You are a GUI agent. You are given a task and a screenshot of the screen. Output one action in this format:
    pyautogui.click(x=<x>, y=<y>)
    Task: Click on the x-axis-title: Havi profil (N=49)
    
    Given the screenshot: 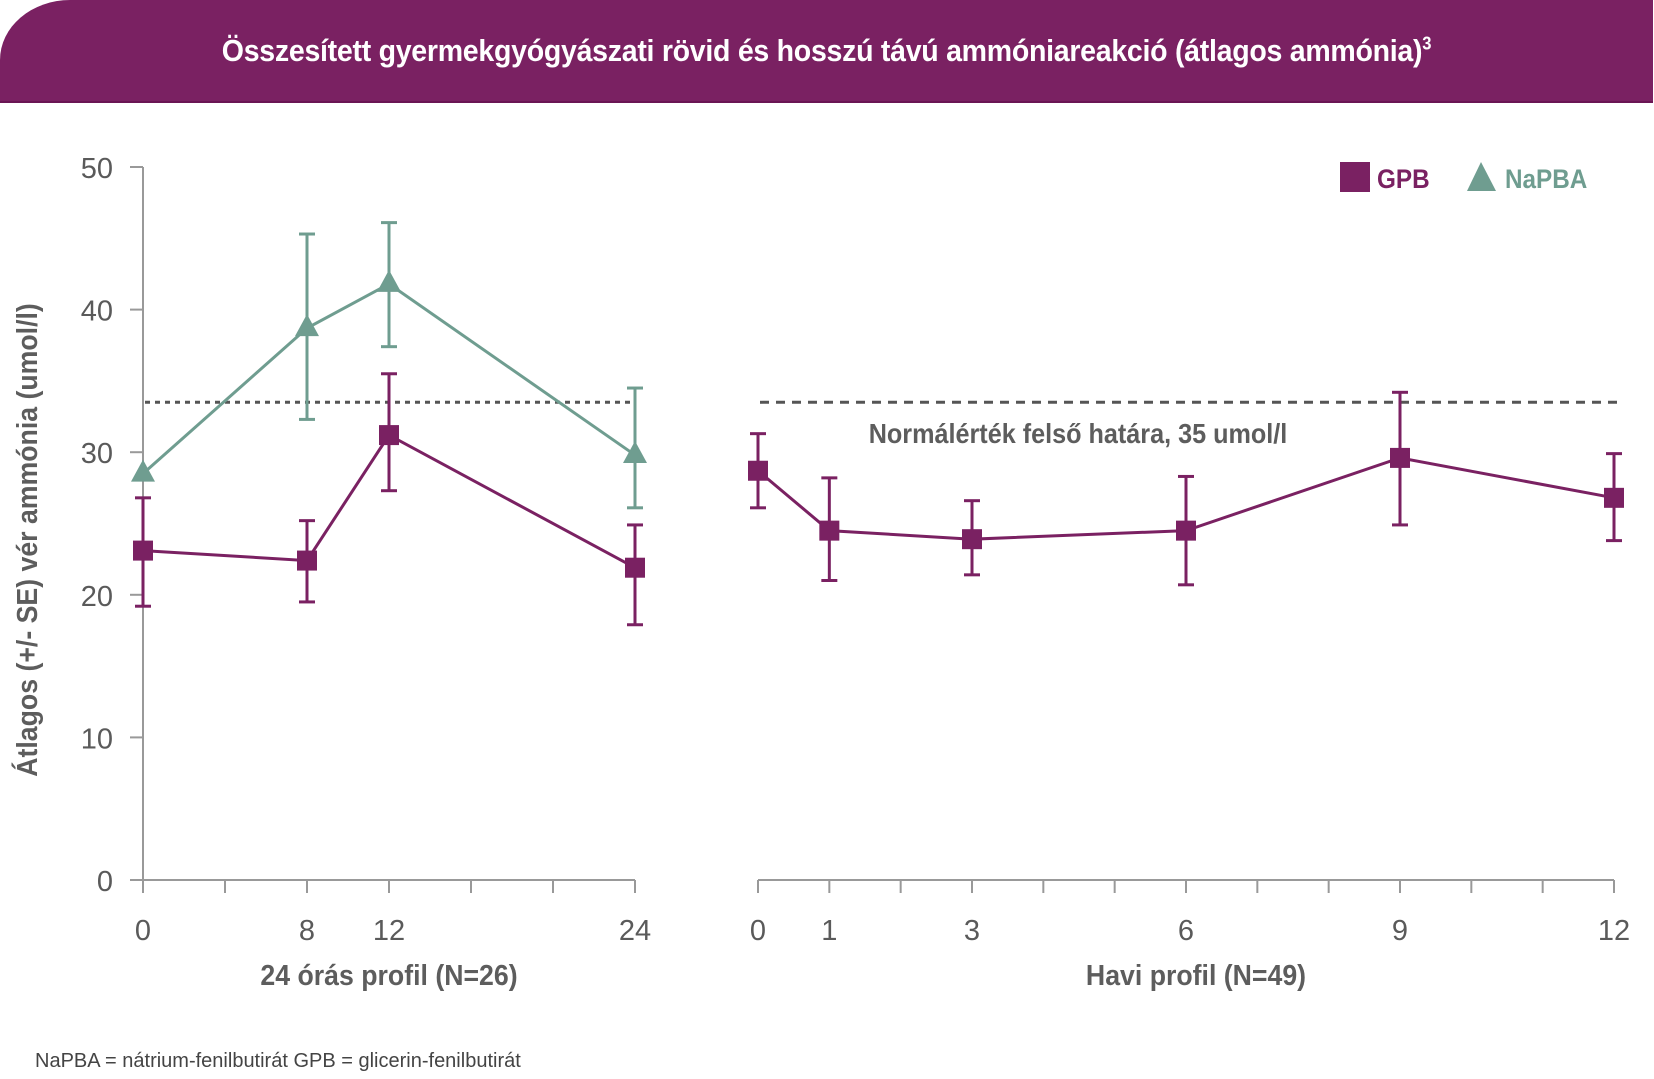 What is the action you would take?
    pyautogui.click(x=1196, y=975)
    